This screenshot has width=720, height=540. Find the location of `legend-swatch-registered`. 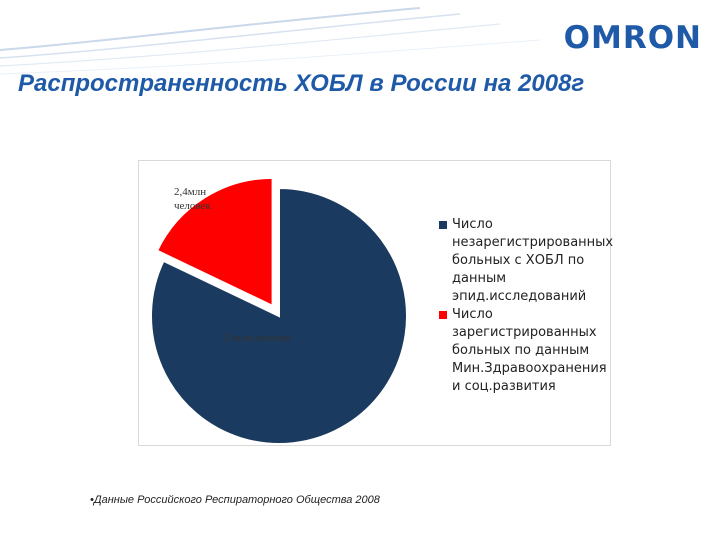

legend-swatch-registered is located at coordinates (443, 315).